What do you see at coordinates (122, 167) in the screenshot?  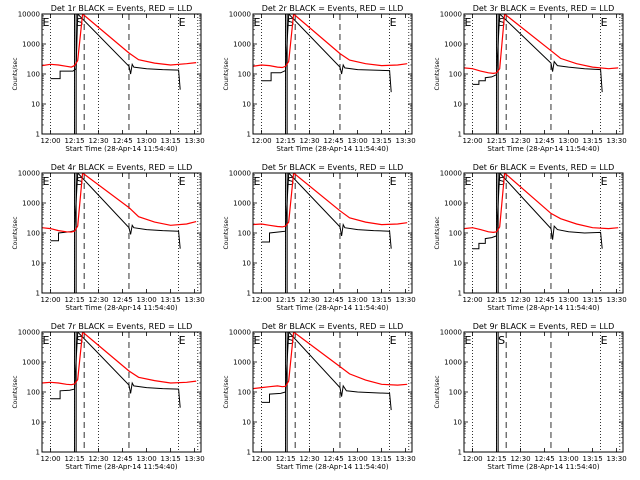 I see `panel-title: Det 4r BLACK = Events, RED = LLD` at bounding box center [122, 167].